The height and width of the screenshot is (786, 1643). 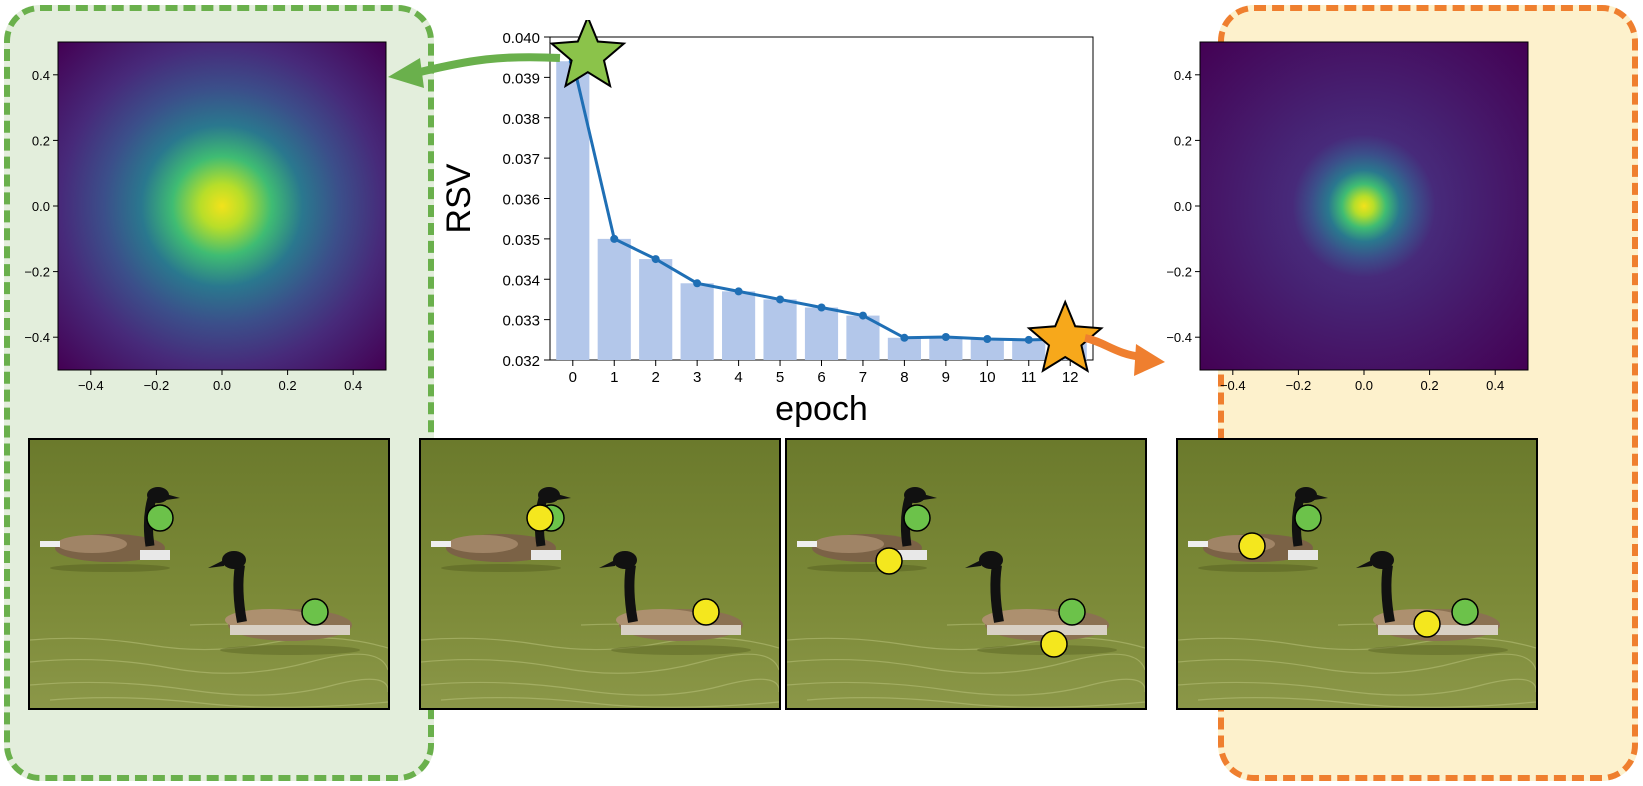 What do you see at coordinates (821, 409) in the screenshot?
I see `x-axis-label: epoch` at bounding box center [821, 409].